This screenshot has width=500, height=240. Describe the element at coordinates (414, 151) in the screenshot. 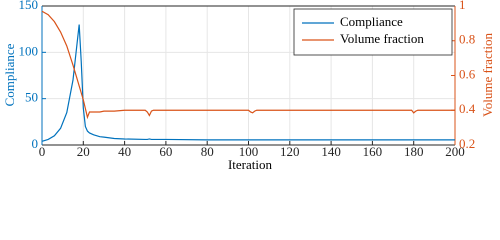

I see `x-tick-label: 180` at that location.